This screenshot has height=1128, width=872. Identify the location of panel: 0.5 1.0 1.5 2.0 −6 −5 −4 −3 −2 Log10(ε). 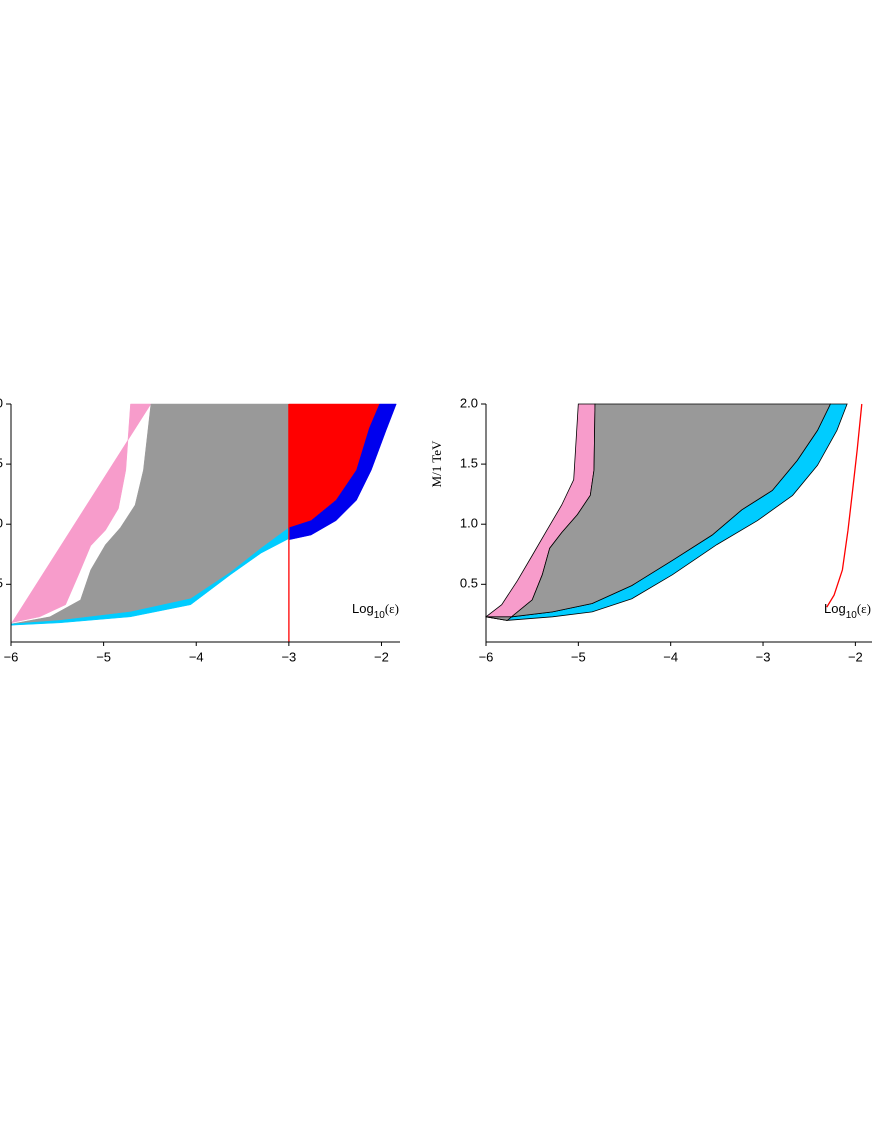
(200, 529).